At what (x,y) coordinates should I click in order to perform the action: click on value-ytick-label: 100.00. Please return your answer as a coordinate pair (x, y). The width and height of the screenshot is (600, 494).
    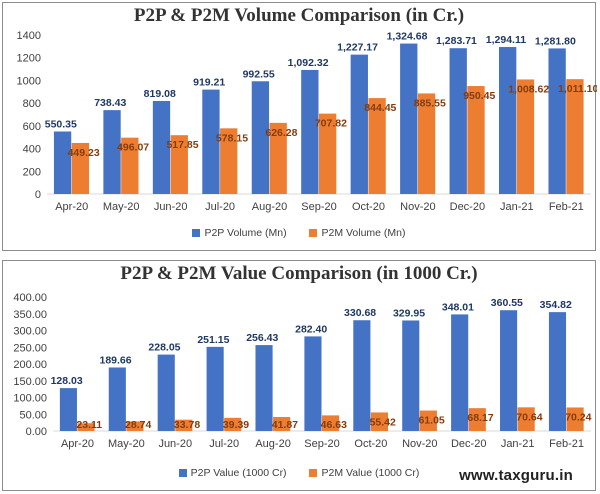
    Looking at the image, I should click on (30, 399).